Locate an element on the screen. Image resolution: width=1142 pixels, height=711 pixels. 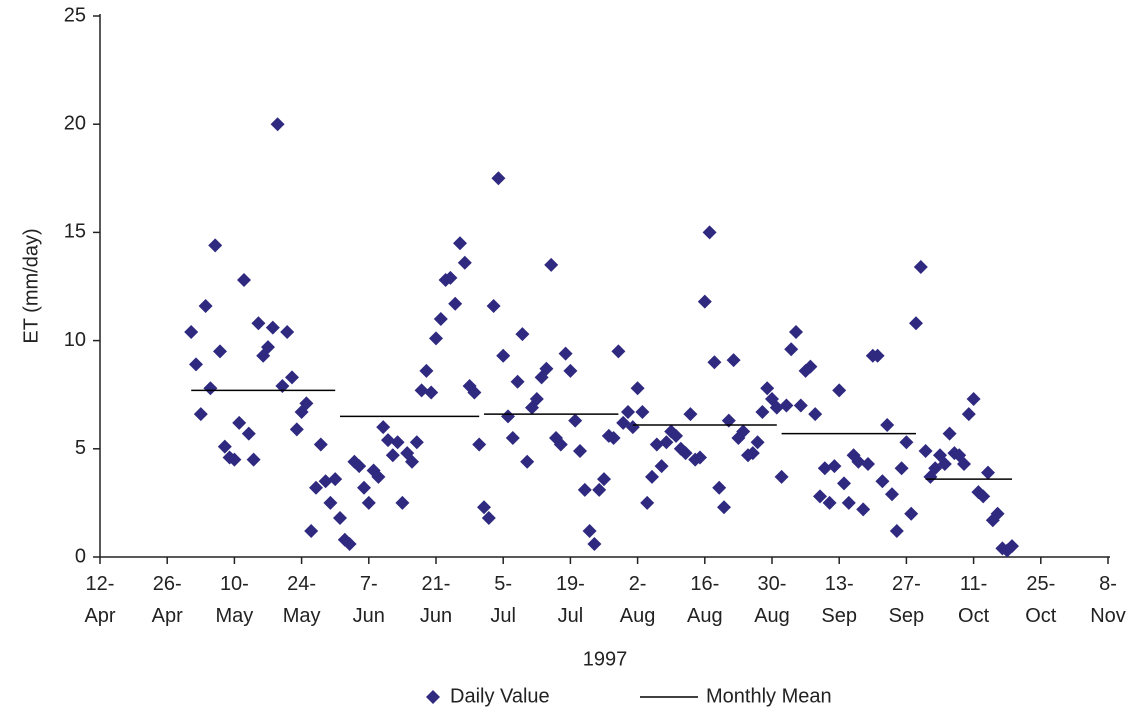
x-tick-label-part: 30- is located at coordinates (772, 584).